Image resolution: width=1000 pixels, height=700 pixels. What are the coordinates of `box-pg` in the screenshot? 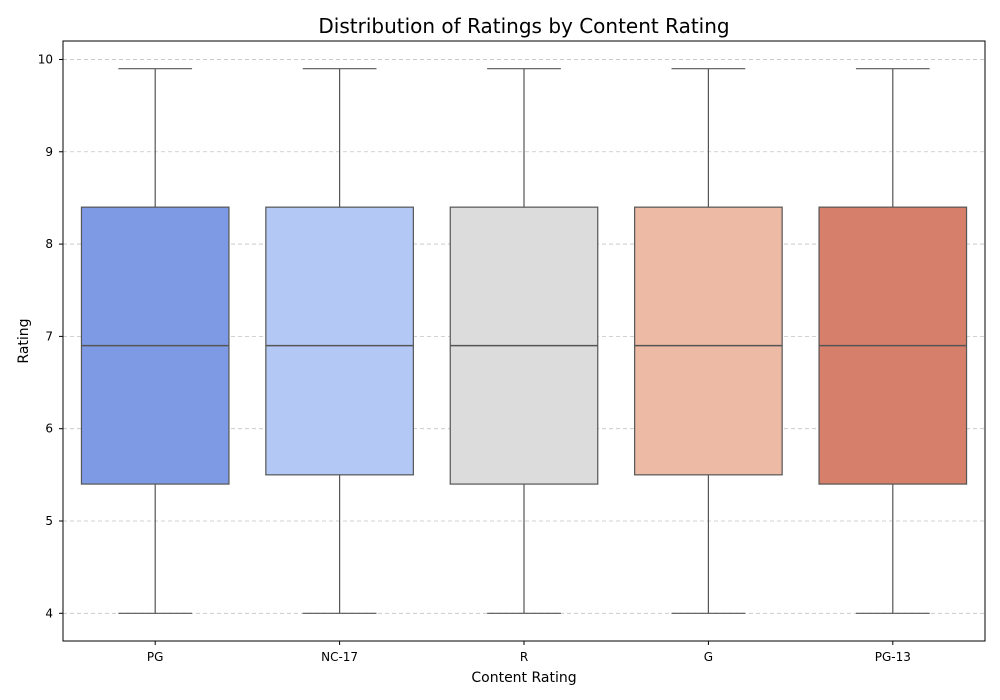 It's located at (155, 341).